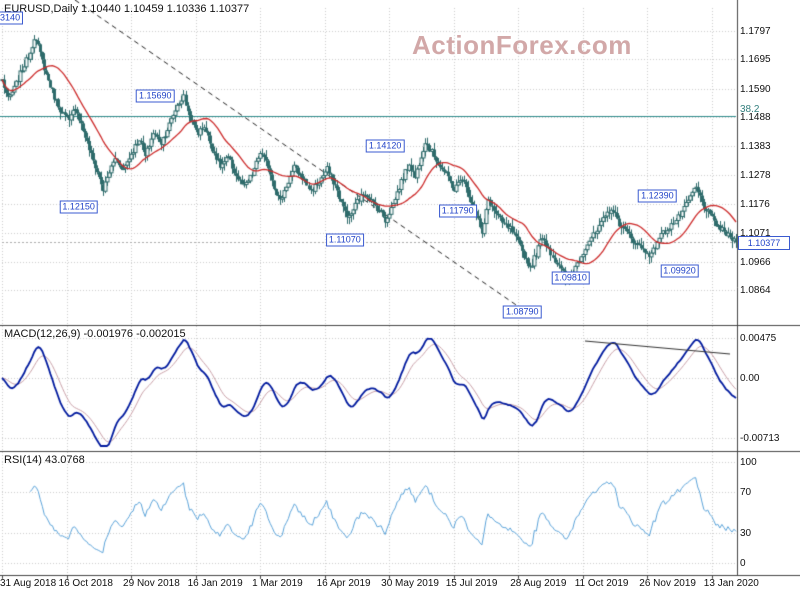 This screenshot has height=600, width=800. I want to click on x-axis-label: 30 May 2019, so click(410, 583).